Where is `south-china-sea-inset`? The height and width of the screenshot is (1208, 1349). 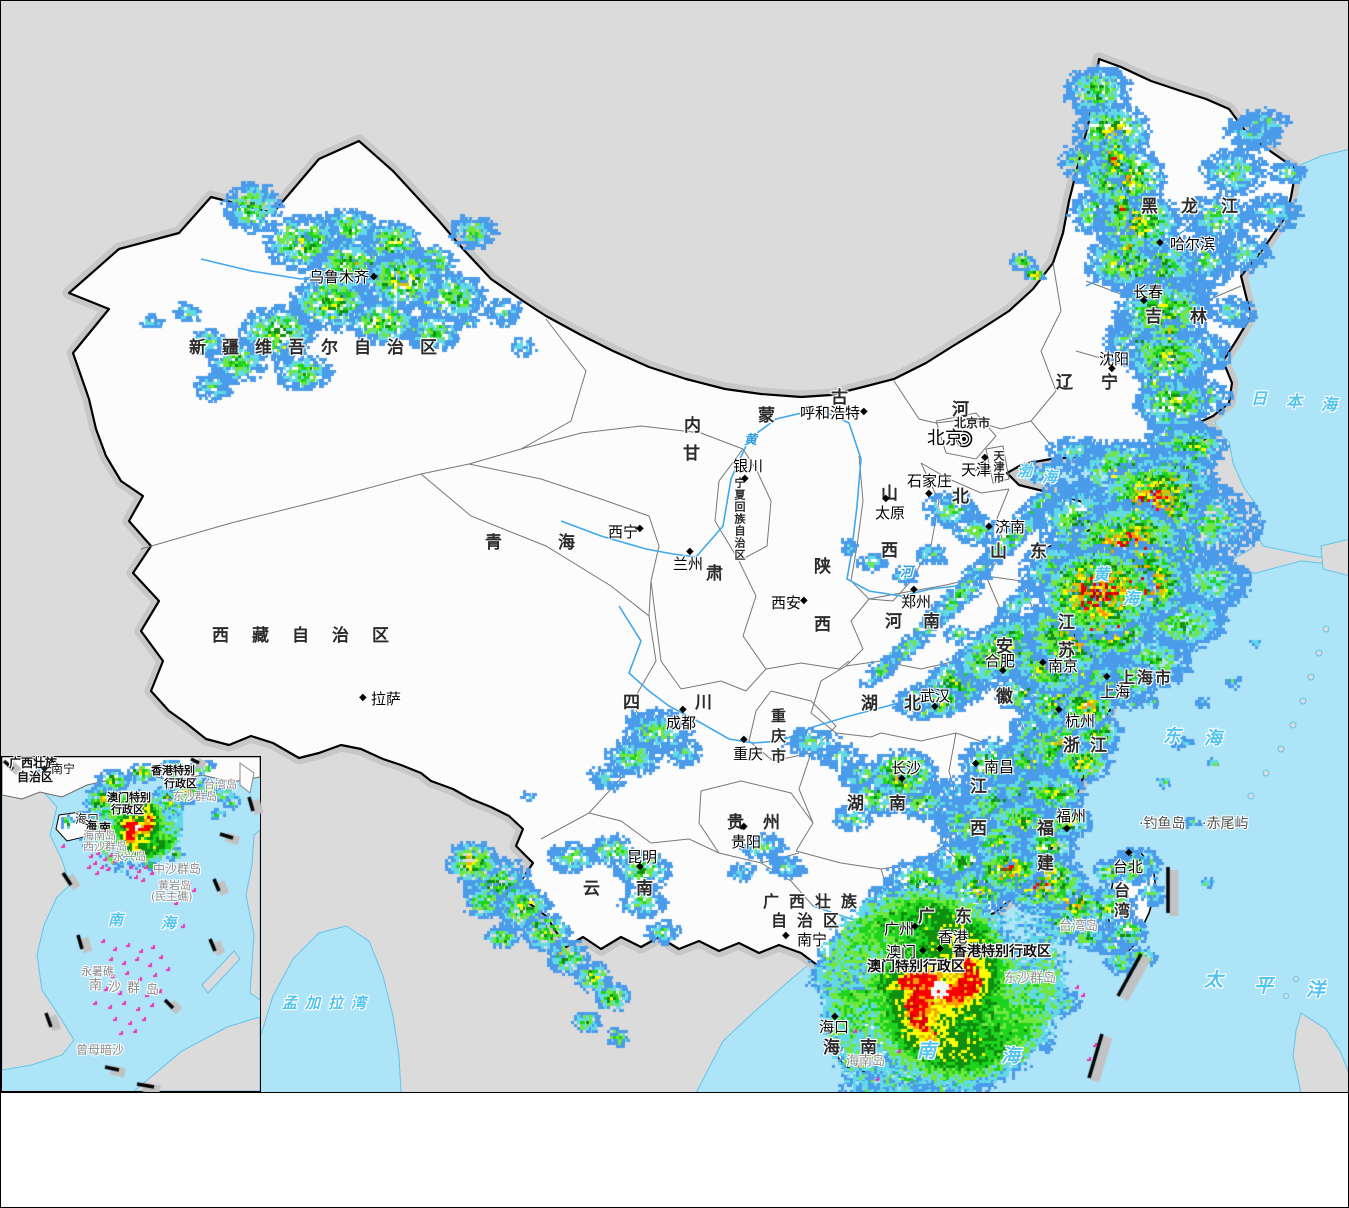 south-china-sea-inset is located at coordinates (131, 924).